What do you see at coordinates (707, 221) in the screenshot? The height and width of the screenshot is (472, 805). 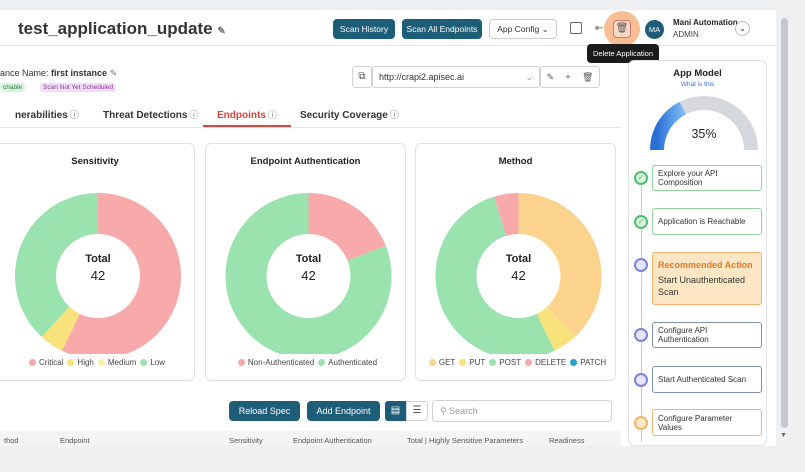 I see `step-card: Application is Reachable` at bounding box center [707, 221].